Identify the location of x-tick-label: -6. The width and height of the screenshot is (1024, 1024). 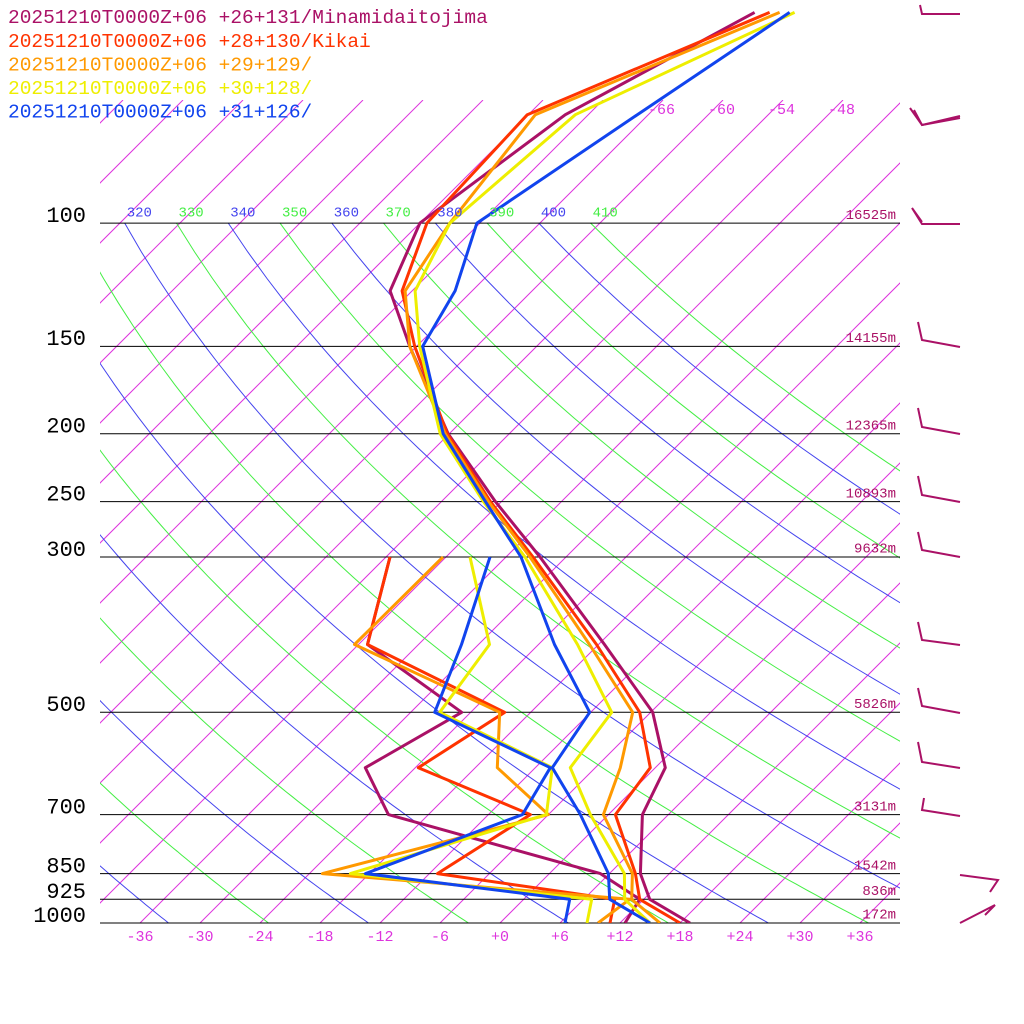
(440, 937).